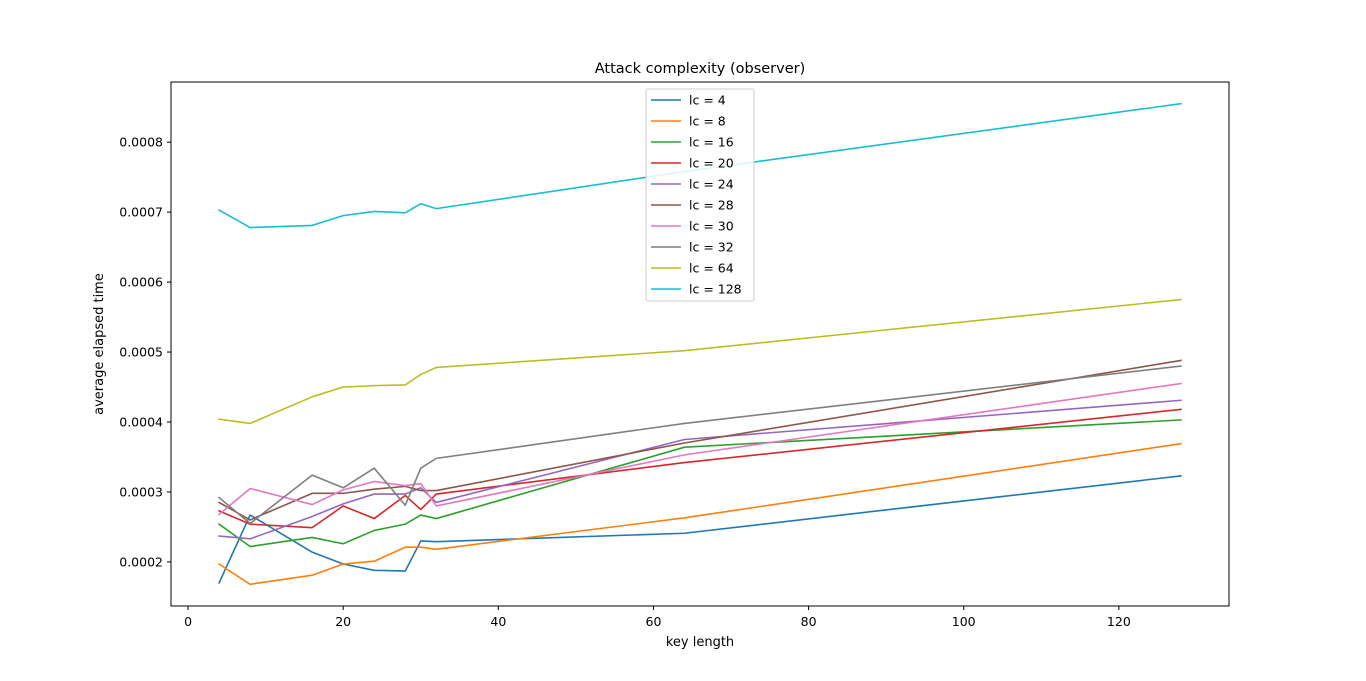 The height and width of the screenshot is (681, 1366). I want to click on legend-label-9: lc = 128, so click(715, 289).